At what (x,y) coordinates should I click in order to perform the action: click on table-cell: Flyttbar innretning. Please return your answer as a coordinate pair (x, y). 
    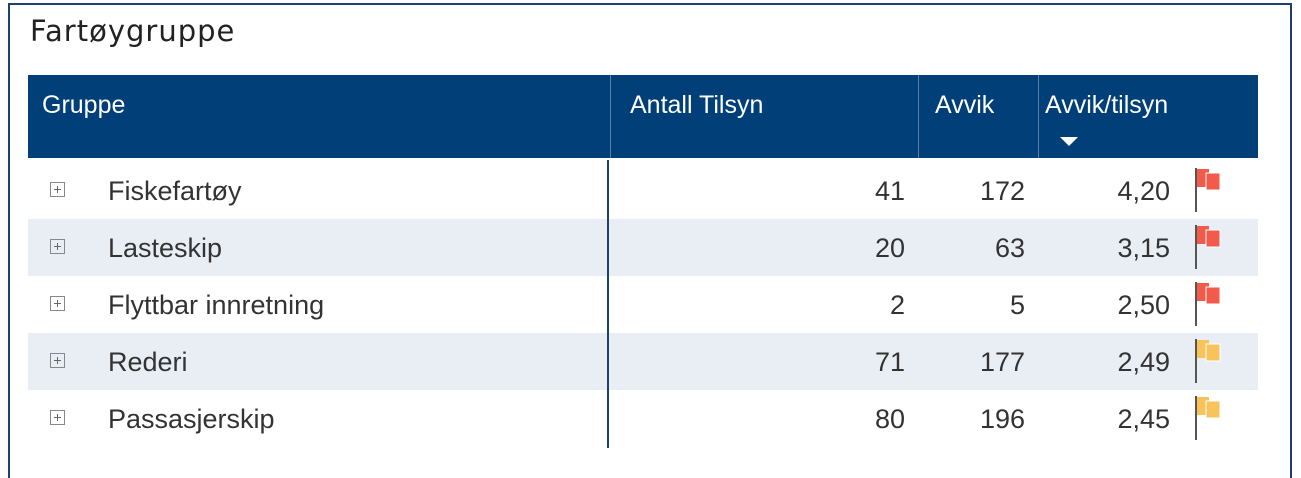
    Looking at the image, I should click on (216, 305).